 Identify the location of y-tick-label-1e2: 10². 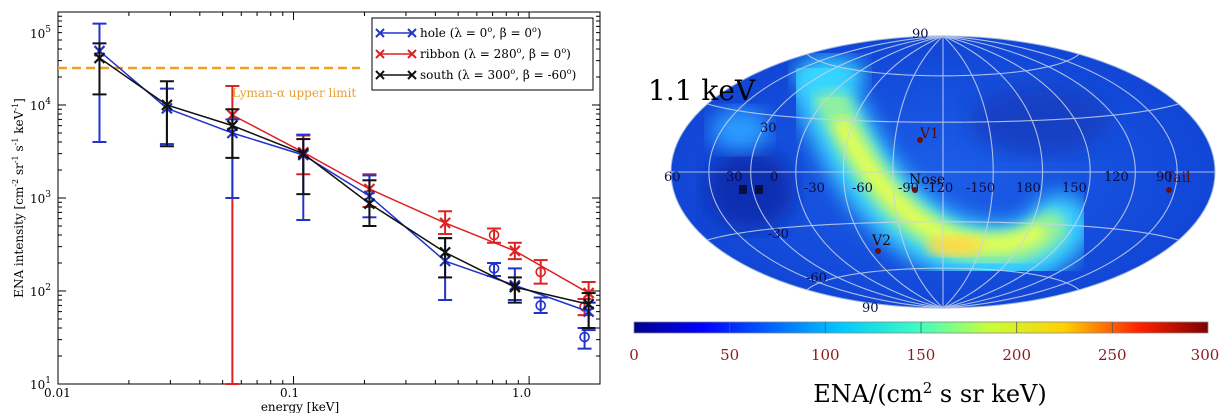
(40, 291).